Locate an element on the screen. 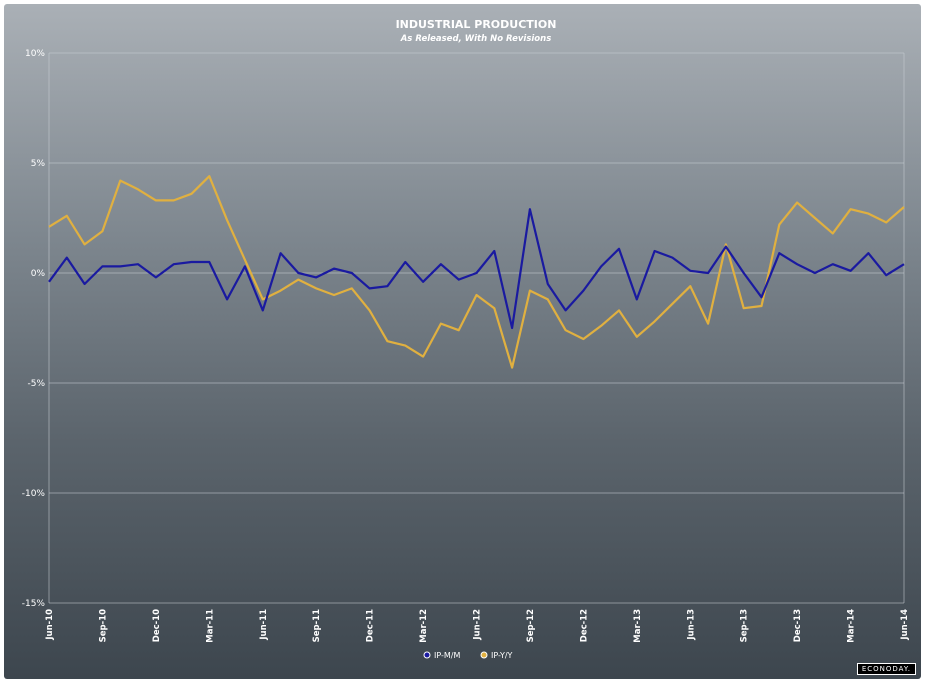  x-tick-label: Jun-10 is located at coordinates (50, 625).